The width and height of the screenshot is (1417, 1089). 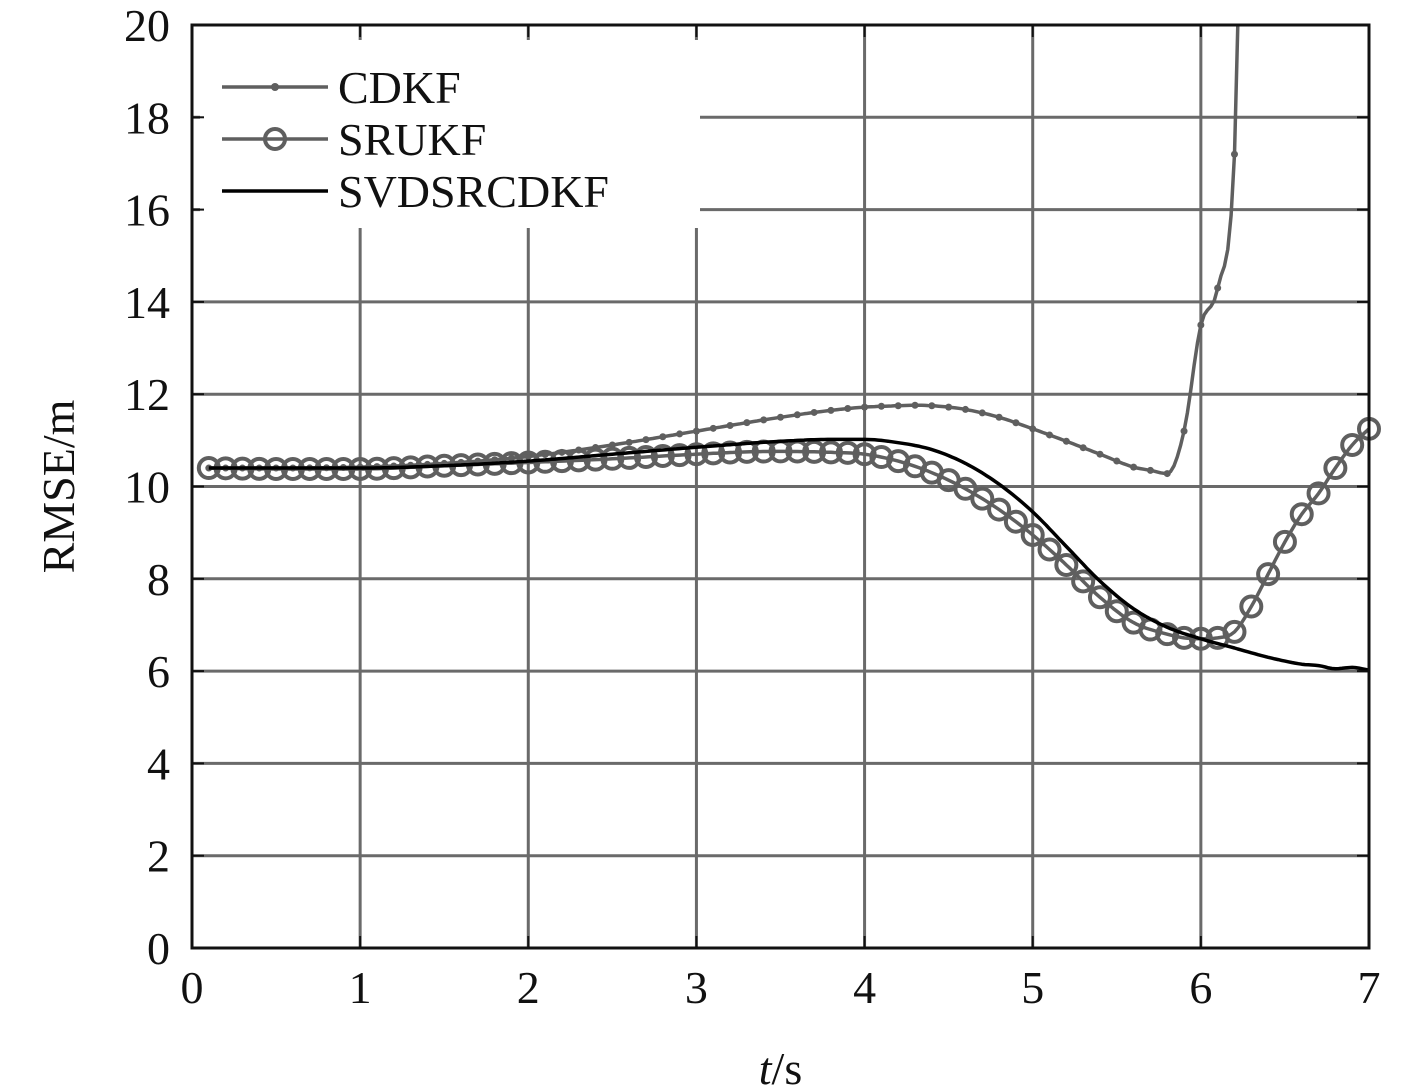 I want to click on x-axis-title-symbol: t, so click(x=766, y=1066).